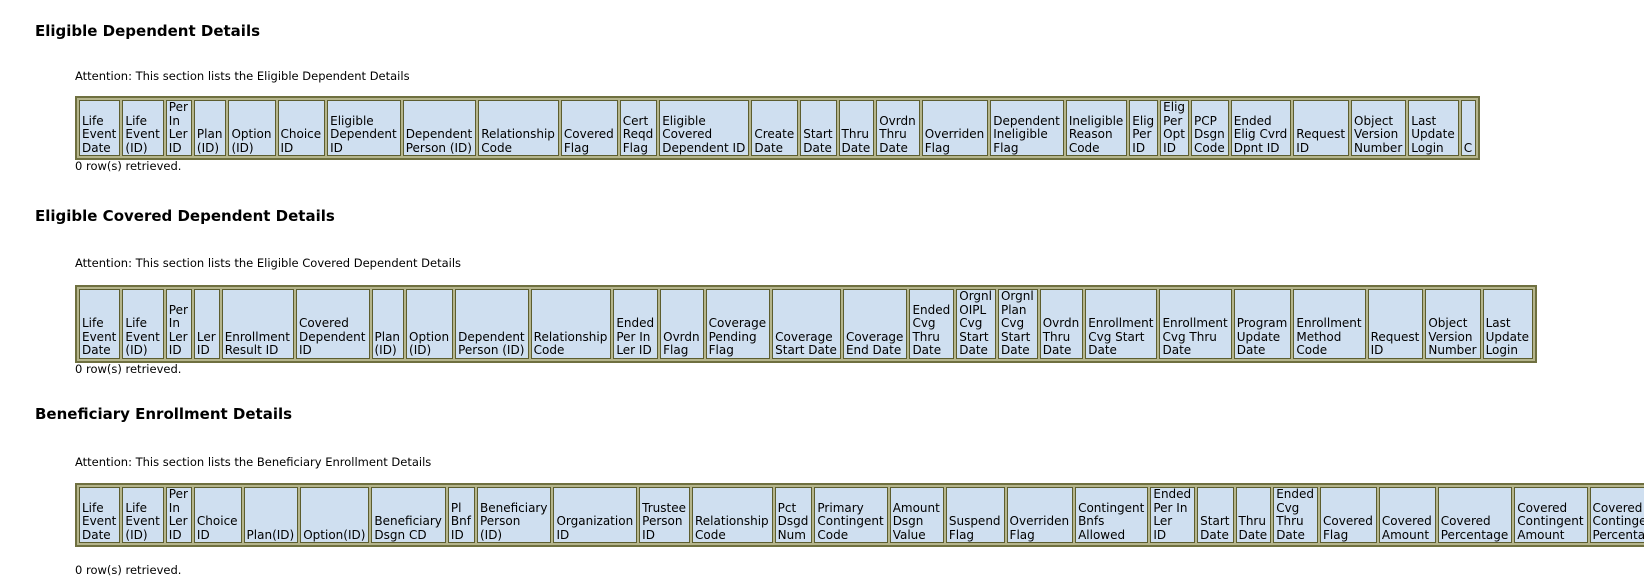 This screenshot has width=1644, height=582. Describe the element at coordinates (1253, 515) in the screenshot. I see `column-header: Thru Date` at that location.